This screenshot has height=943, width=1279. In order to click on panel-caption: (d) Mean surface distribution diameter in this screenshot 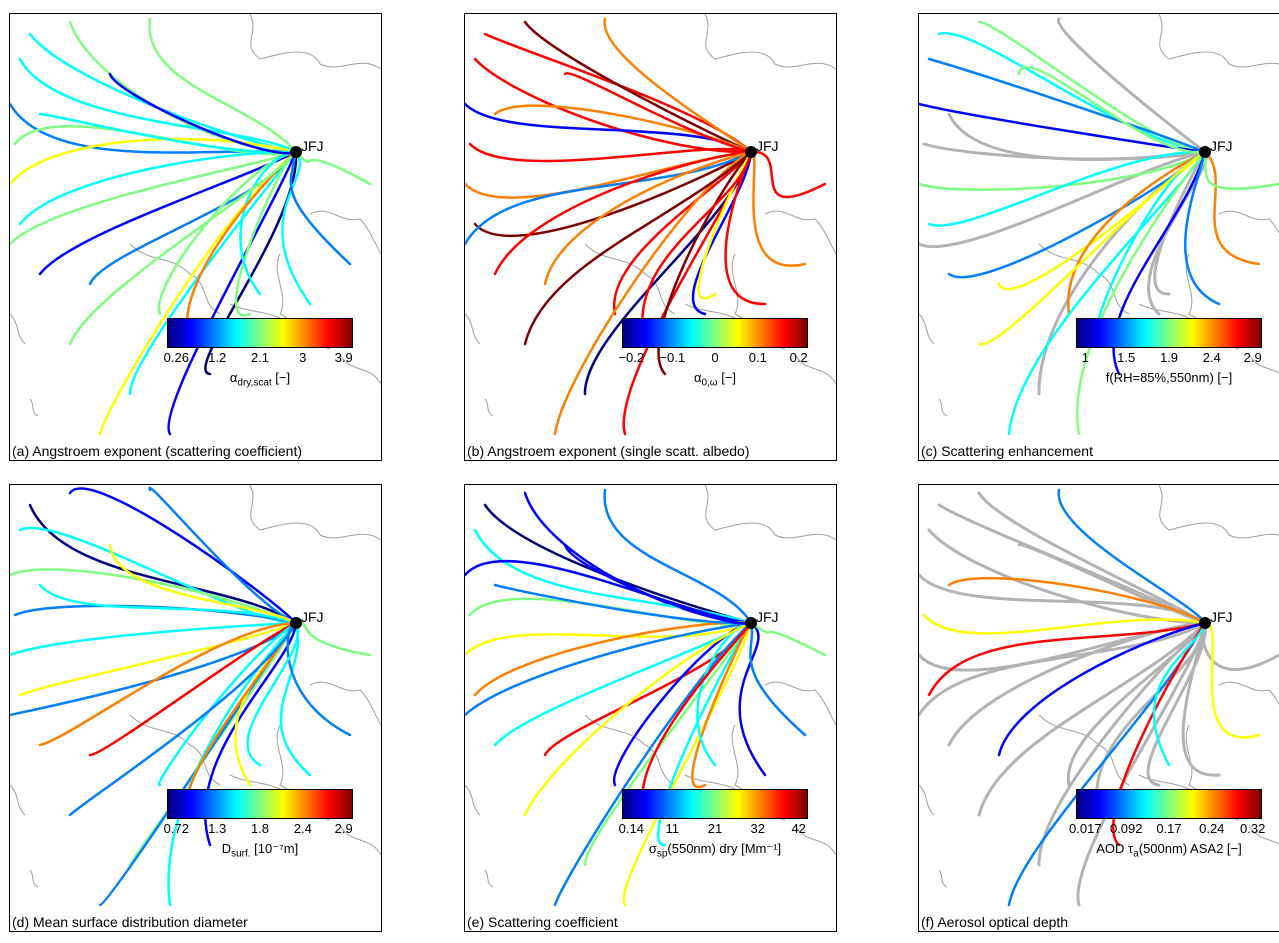, I will do `click(130, 922)`.